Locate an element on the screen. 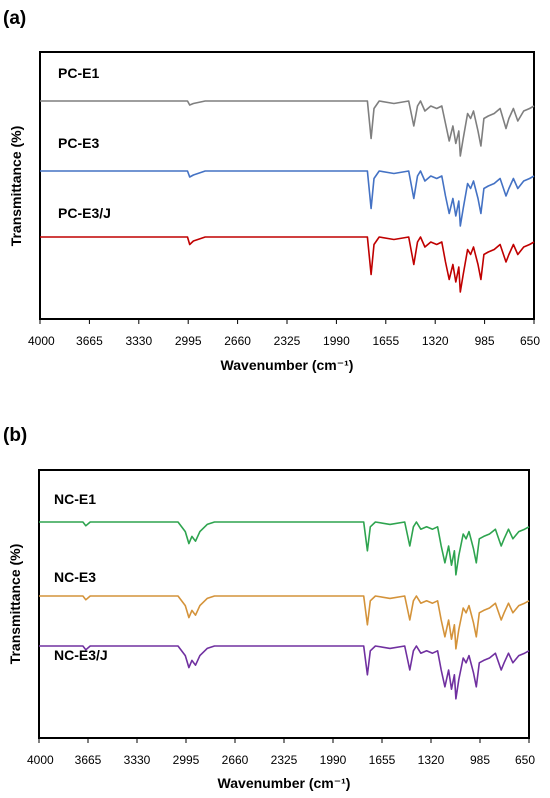 This screenshot has height=798, width=550. trace-nc-e3-j is located at coordinates (284, 672).